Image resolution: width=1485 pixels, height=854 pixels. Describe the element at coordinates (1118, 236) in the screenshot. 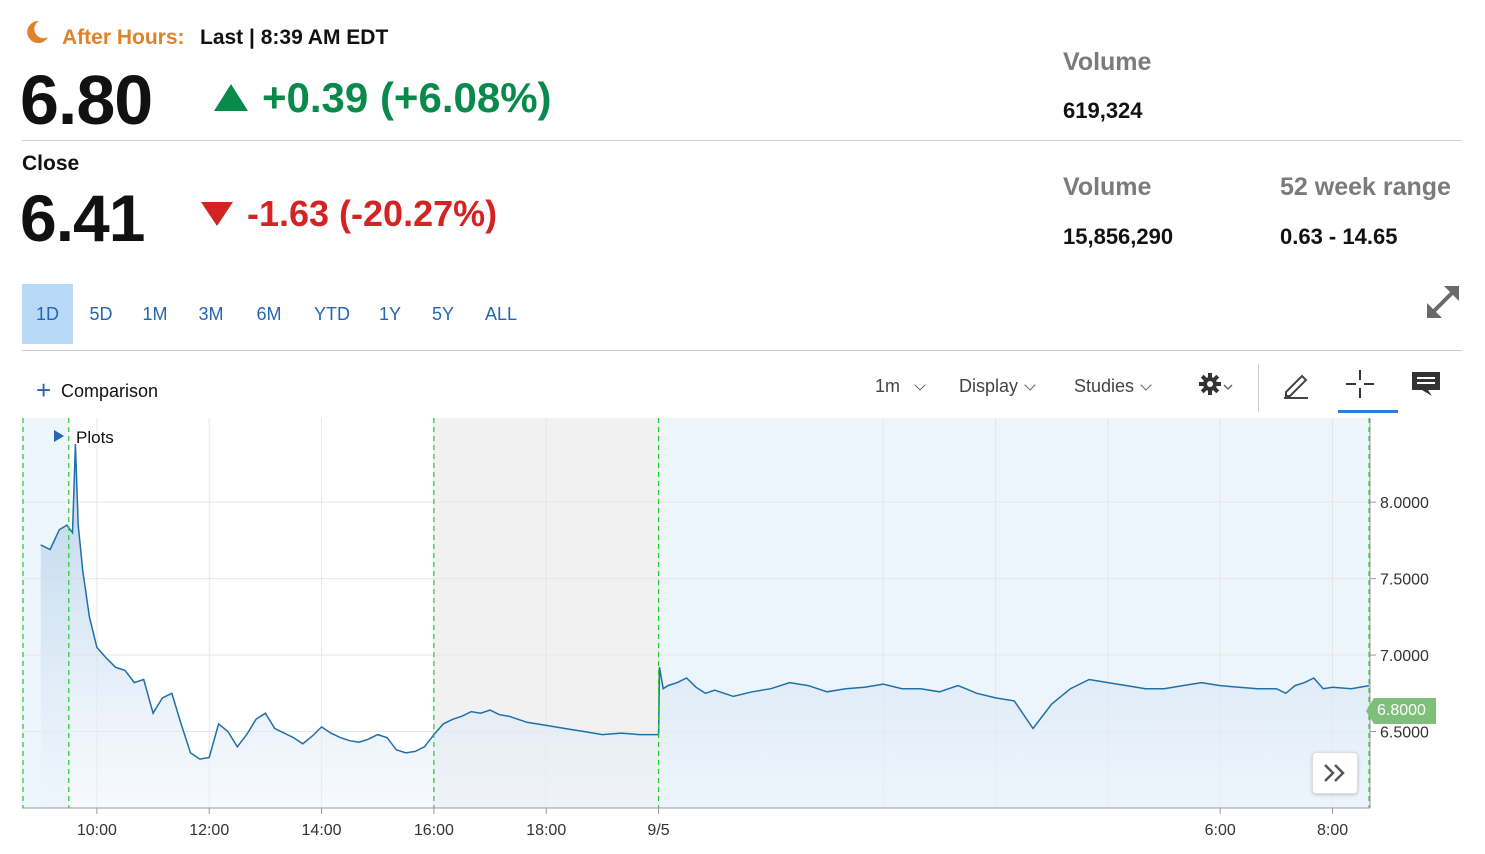

I see `volume-value: 15,856,290` at that location.